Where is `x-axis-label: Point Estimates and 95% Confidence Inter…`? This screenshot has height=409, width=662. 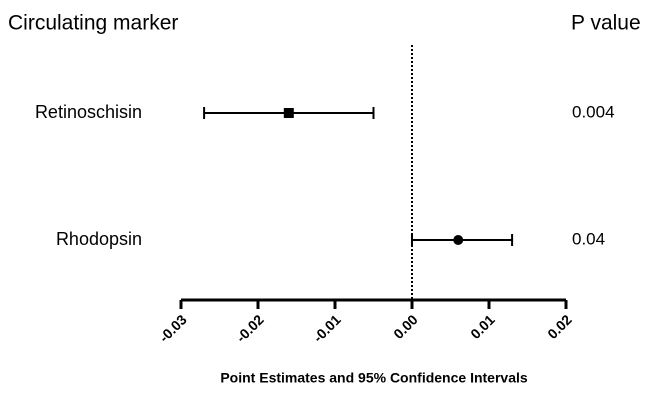 x-axis-label: Point Estimates and 95% Confidence Inter… is located at coordinates (374, 378).